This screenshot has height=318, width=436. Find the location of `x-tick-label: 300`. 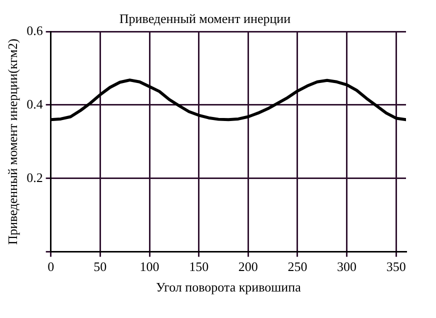

x-tick-label: 300 is located at coordinates (347, 266).